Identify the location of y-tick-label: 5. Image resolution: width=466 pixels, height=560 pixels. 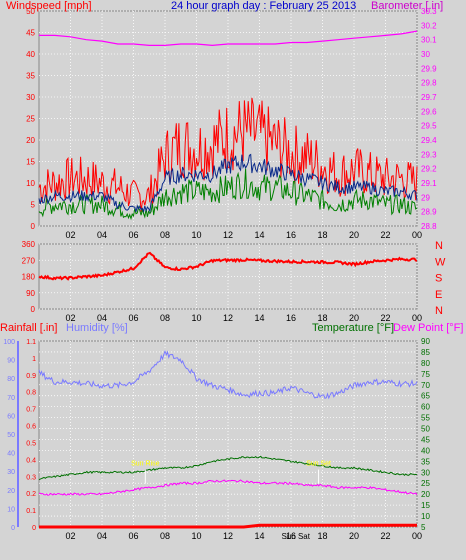
(33, 205).